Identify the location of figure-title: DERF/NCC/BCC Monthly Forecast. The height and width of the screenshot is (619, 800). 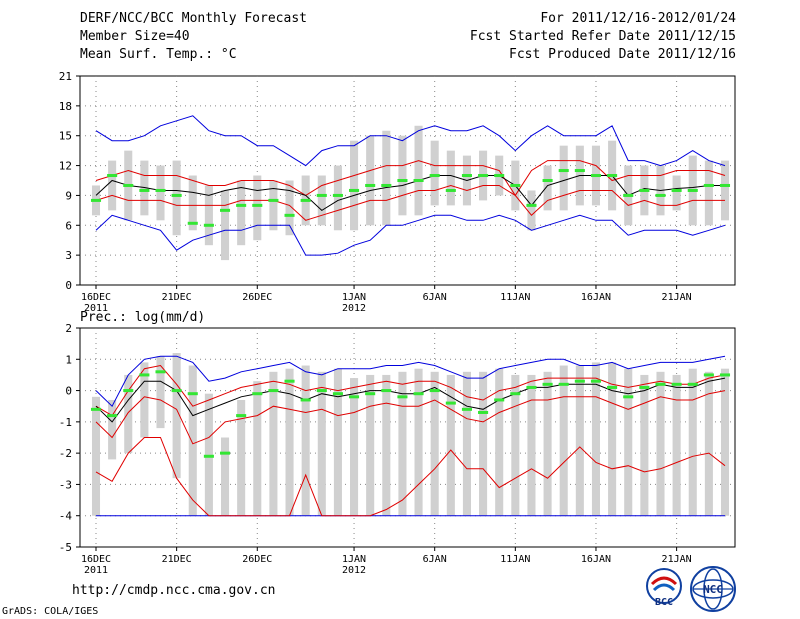
(193, 18).